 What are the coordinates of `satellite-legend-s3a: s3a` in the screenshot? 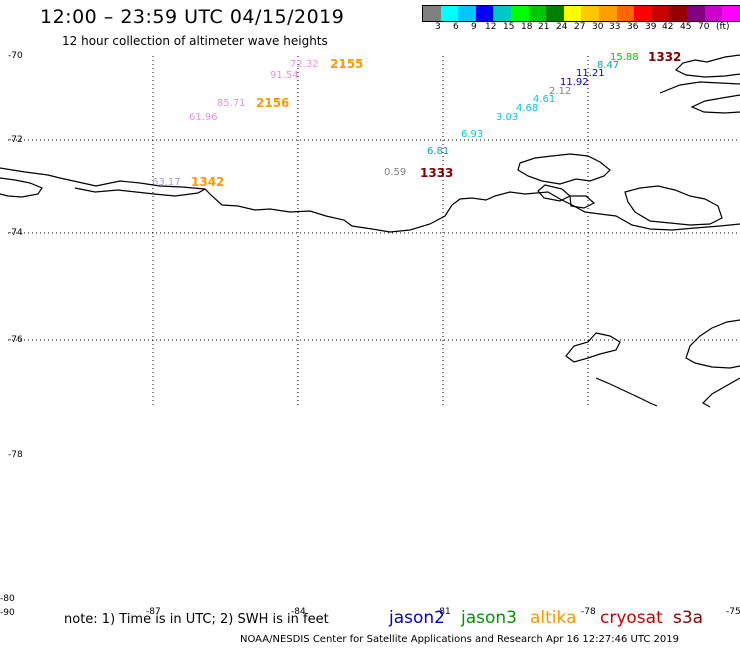 It's located at (688, 618).